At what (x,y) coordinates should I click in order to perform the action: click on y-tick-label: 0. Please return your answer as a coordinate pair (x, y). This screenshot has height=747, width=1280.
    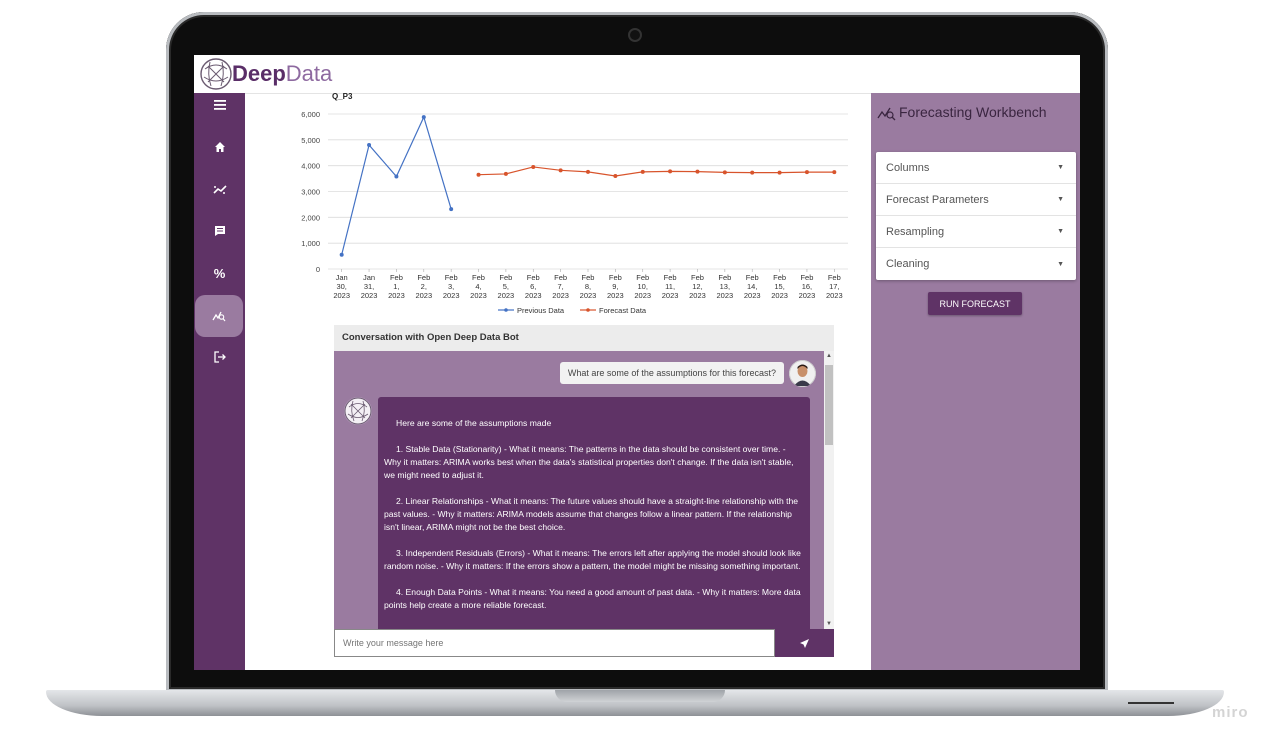
    Looking at the image, I should click on (318, 269).